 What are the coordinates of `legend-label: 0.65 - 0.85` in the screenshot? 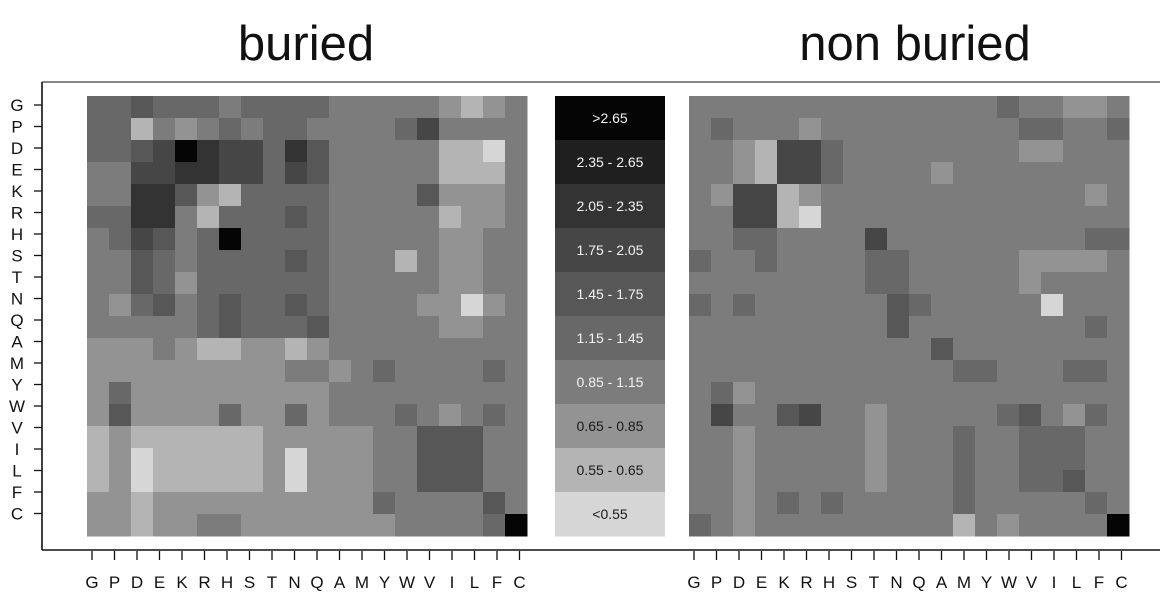 It's located at (610, 426).